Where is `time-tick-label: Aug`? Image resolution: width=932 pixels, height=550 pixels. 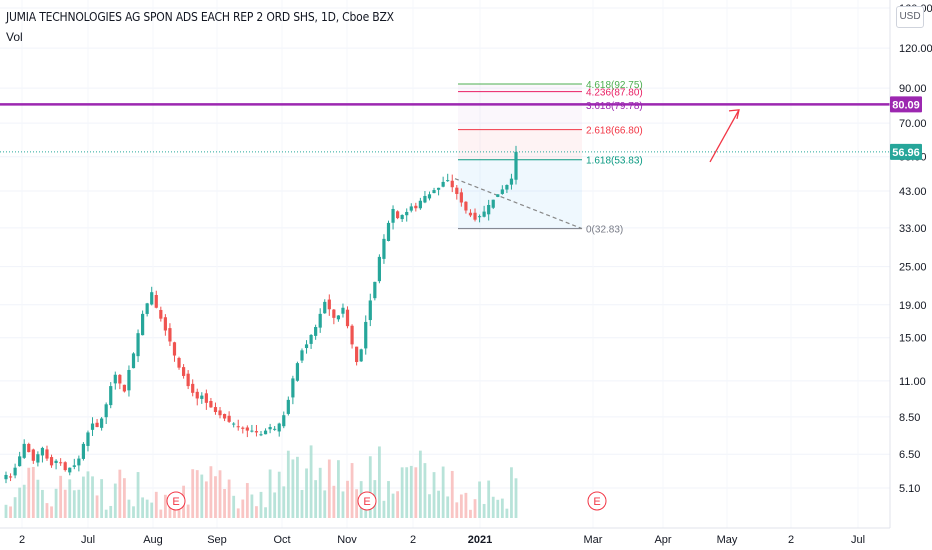 time-tick-label: Aug is located at coordinates (153, 540).